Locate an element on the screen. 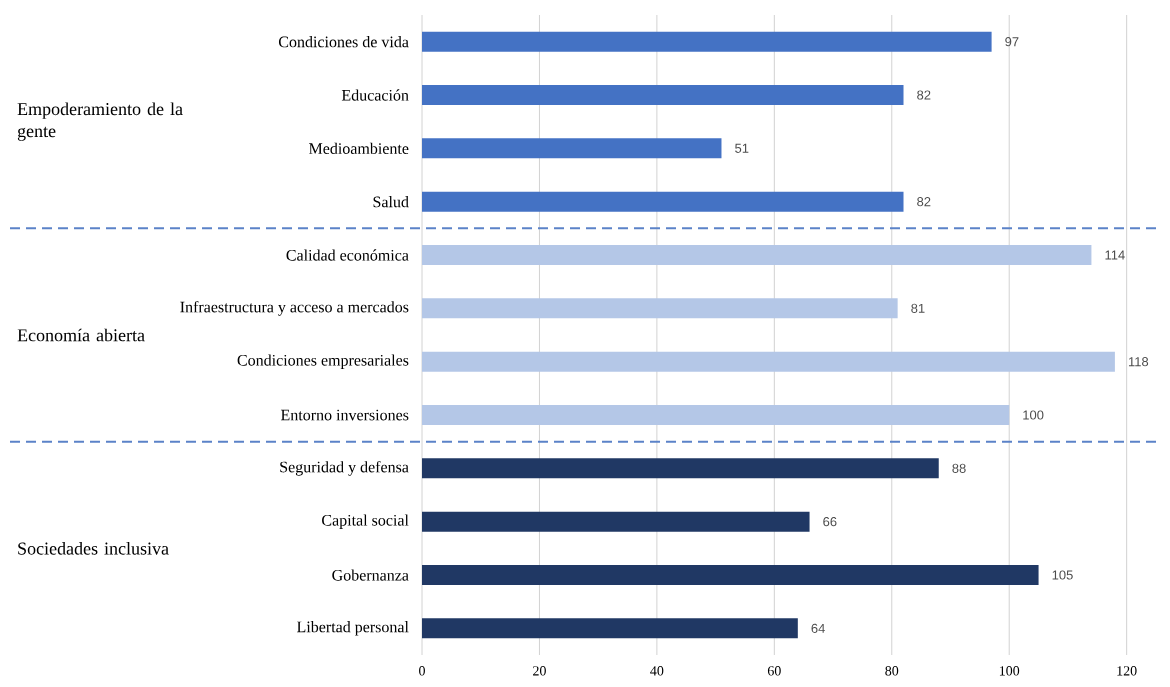  text: Empoderamiento de la gente is located at coordinates (100, 121).